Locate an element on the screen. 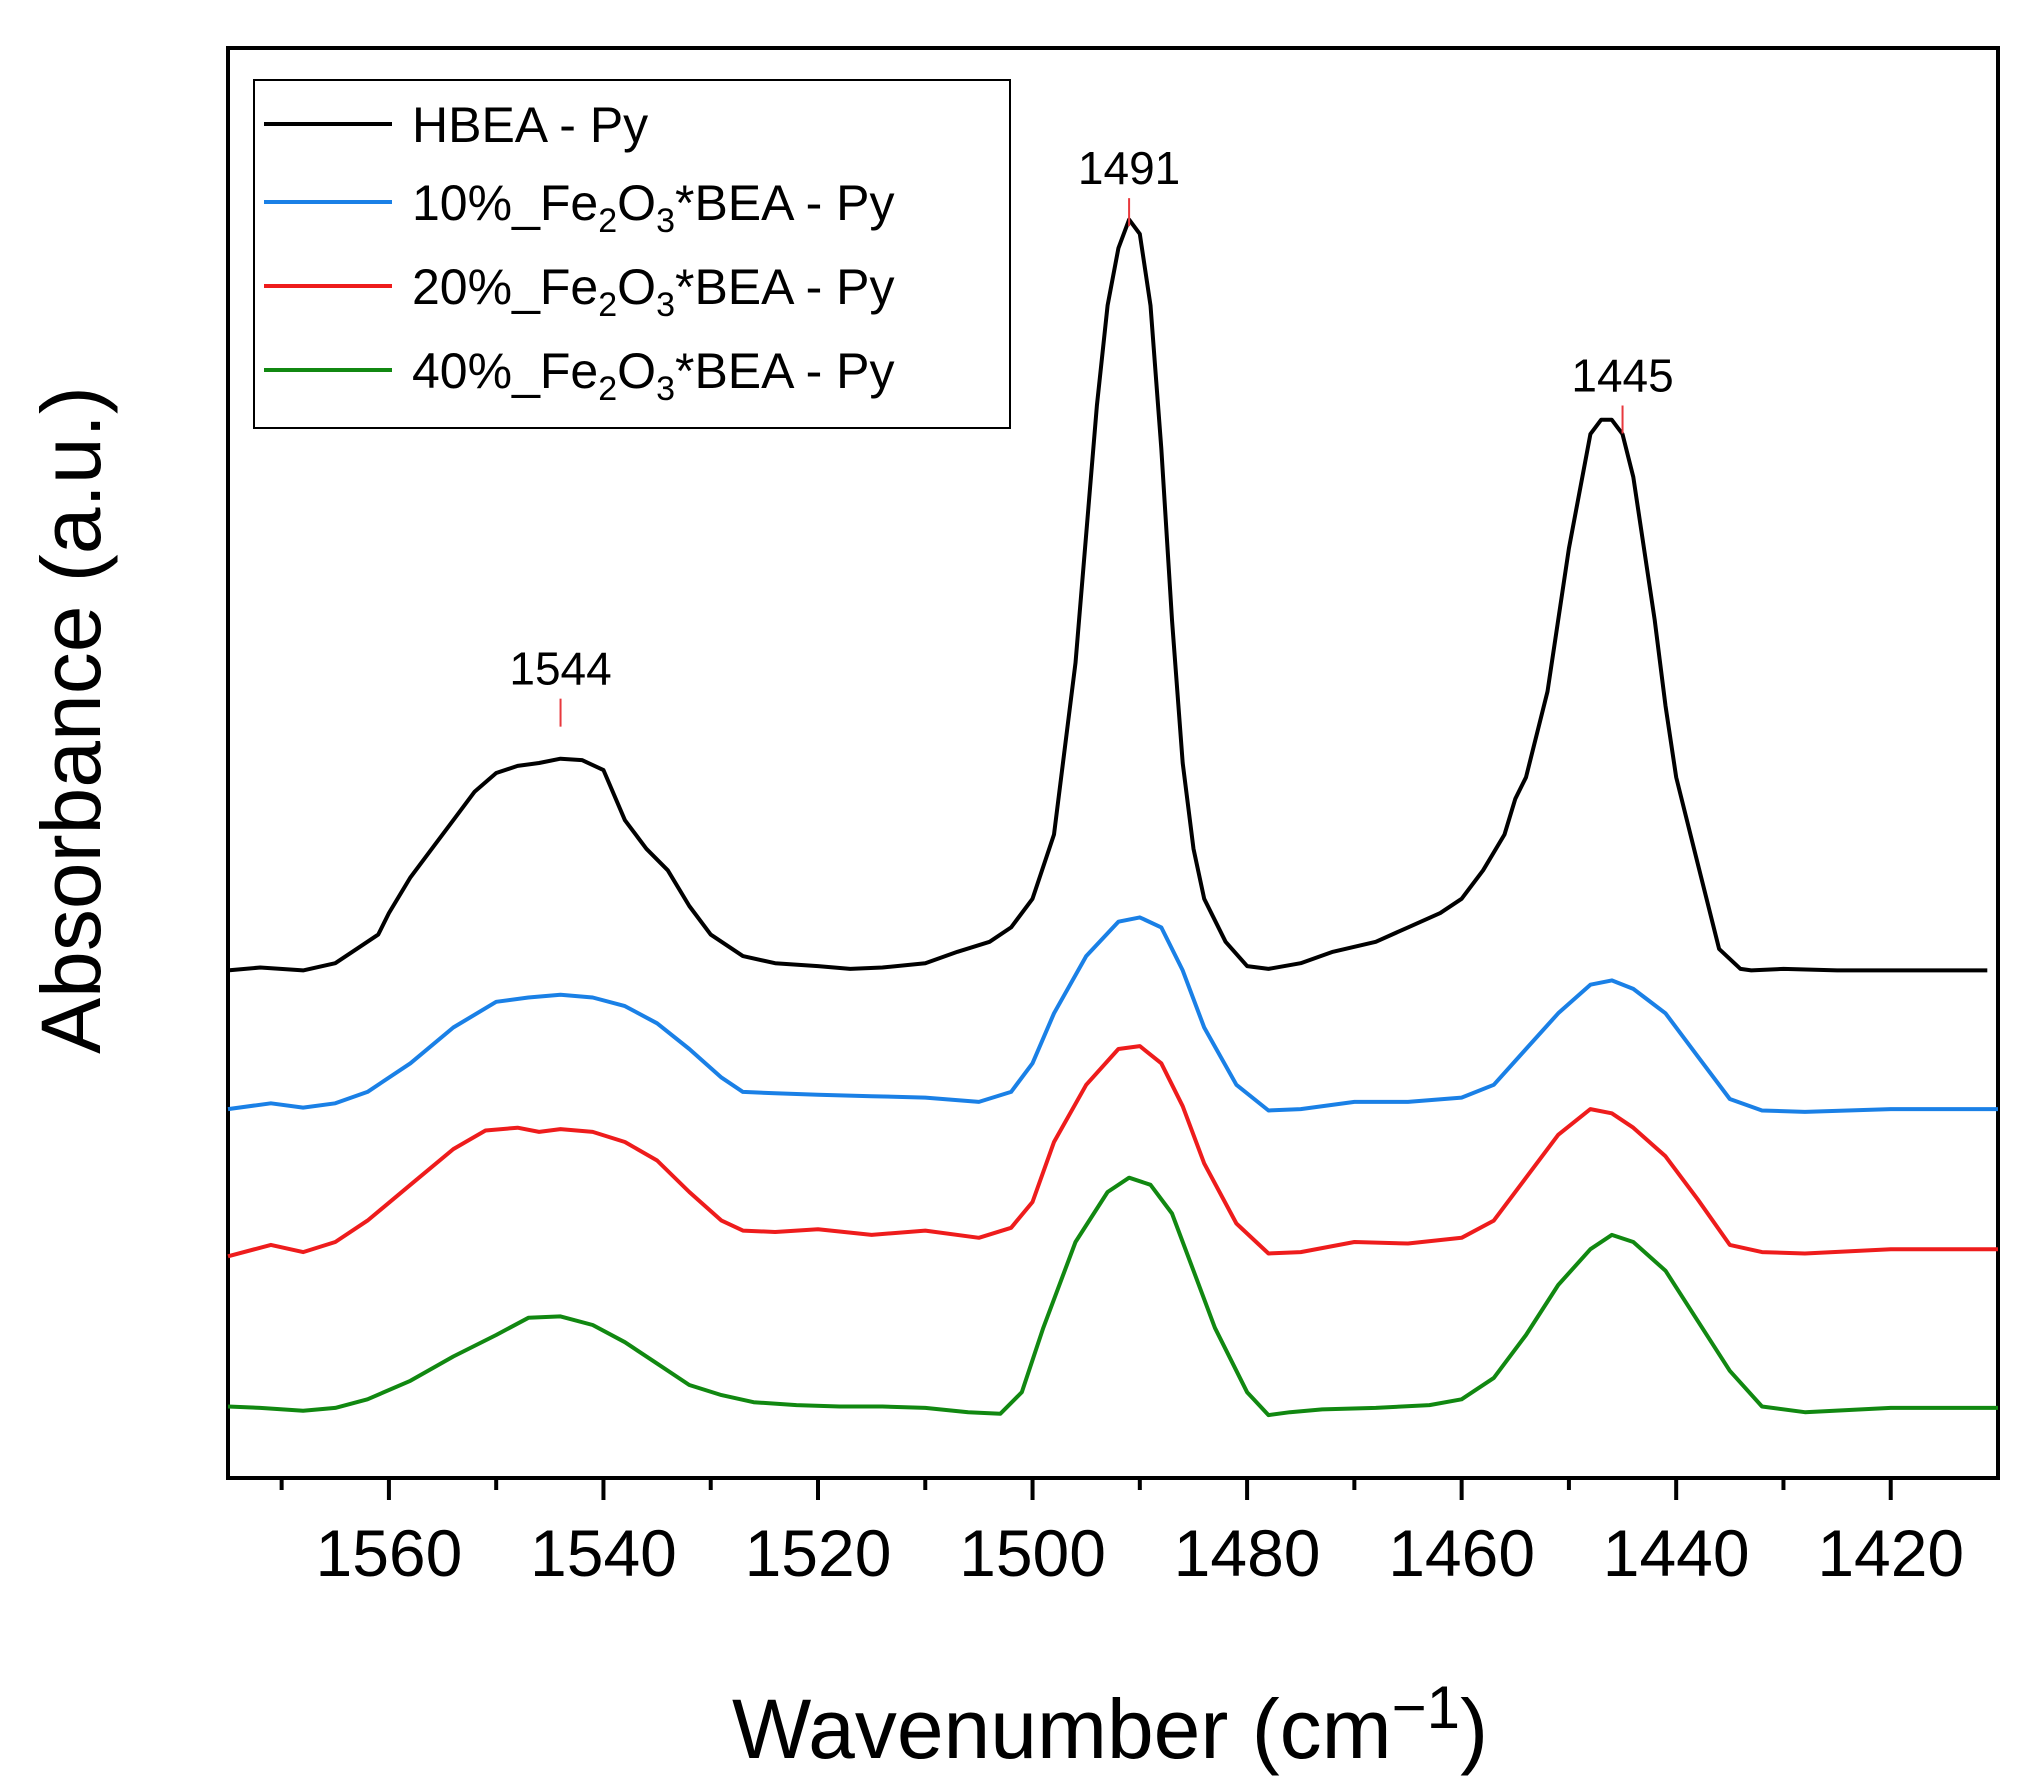 Image resolution: width=2030 pixels, height=1779 pixels. x-tick-label: 1480 is located at coordinates (1247, 1553).